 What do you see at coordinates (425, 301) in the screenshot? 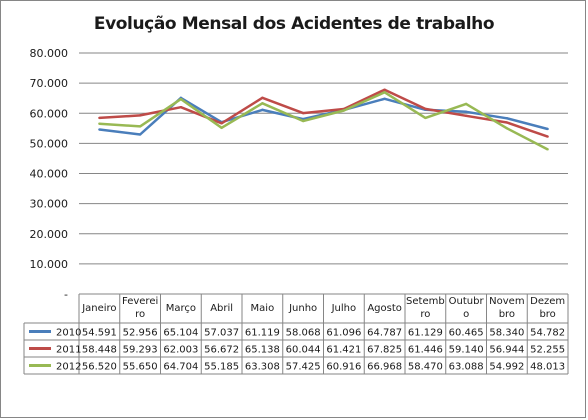
I see `category-label: Setemb` at bounding box center [425, 301].